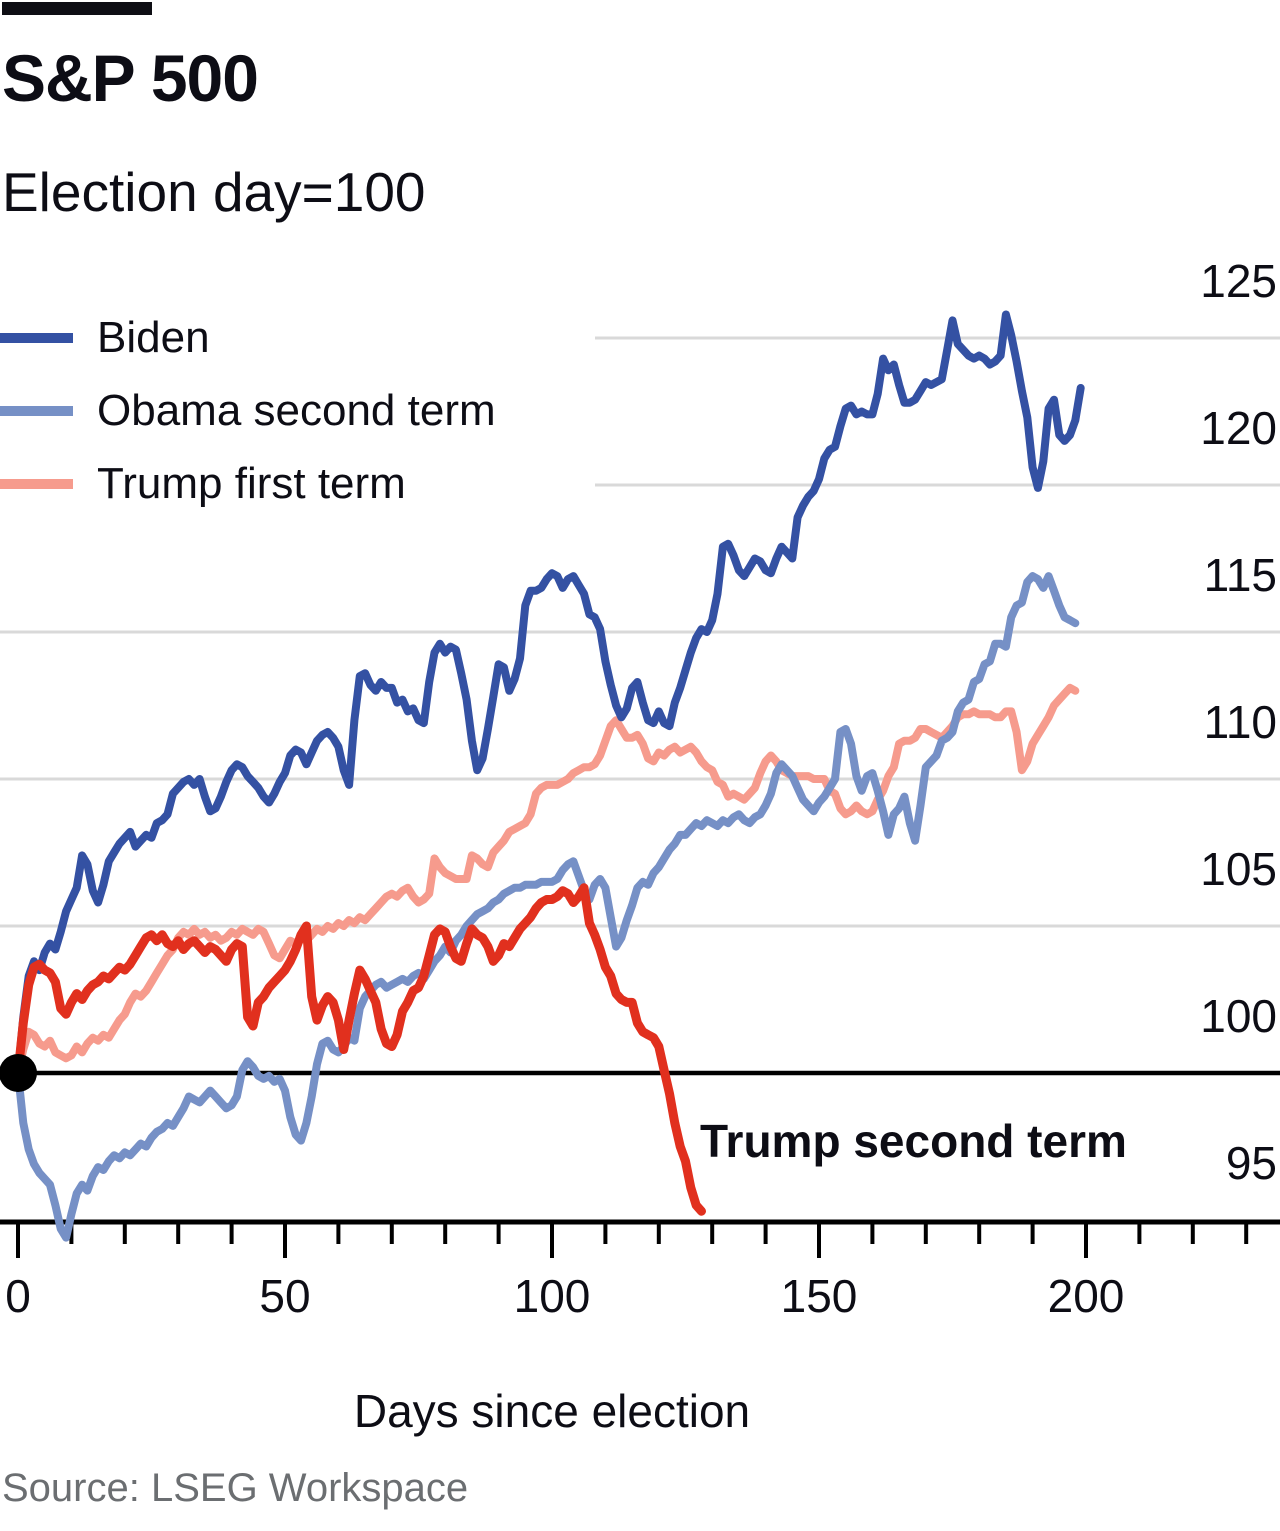 This screenshot has width=1280, height=1531. I want to click on x-axis-tick-label-100: 100, so click(552, 1296).